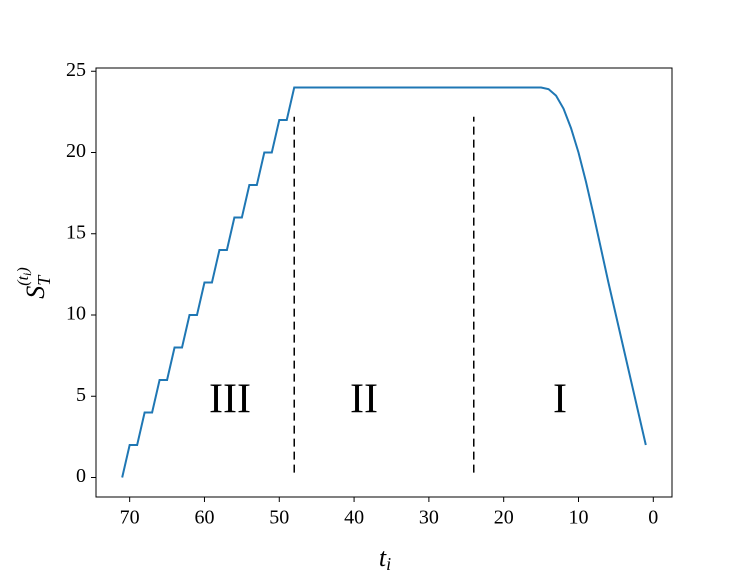 This screenshot has height=574, width=748. Describe the element at coordinates (429, 518) in the screenshot. I see `x-tick-label: 30` at that location.